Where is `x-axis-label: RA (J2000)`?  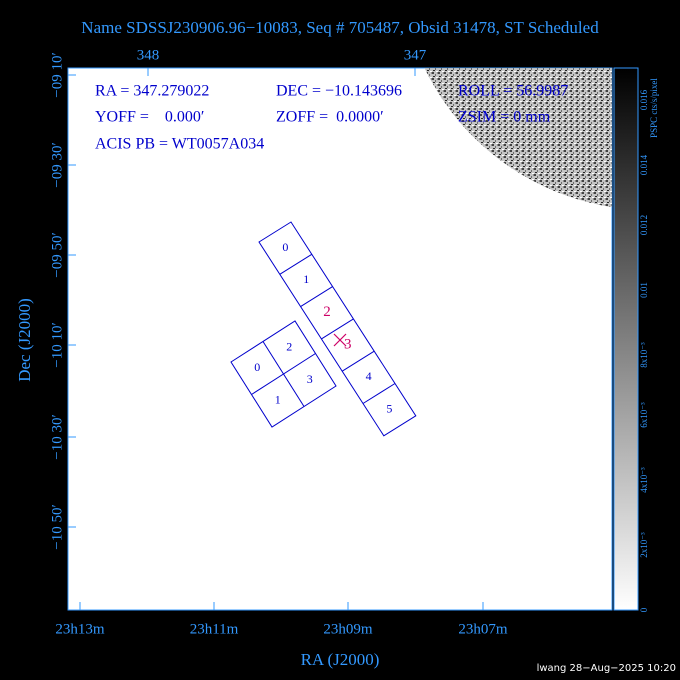
x-axis-label: RA (J2000) is located at coordinates (340, 659).